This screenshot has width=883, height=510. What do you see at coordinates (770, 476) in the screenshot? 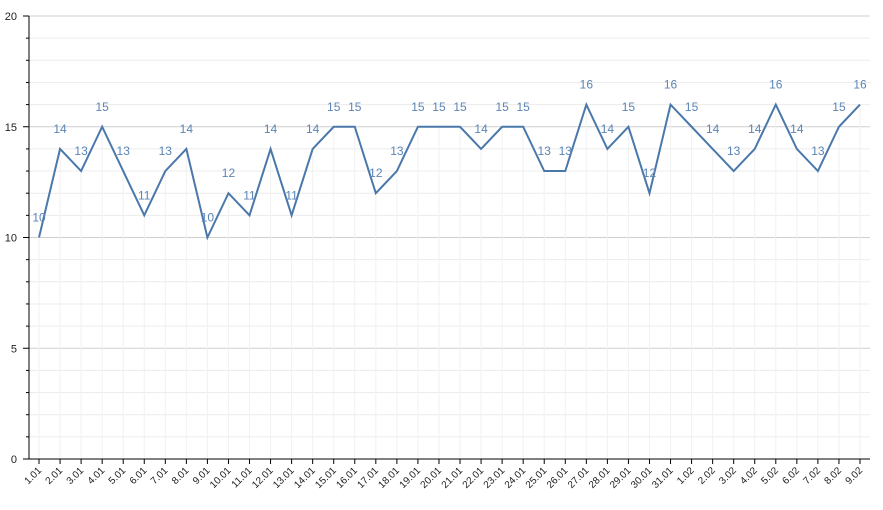
I see `x-tick-label: 5.02` at bounding box center [770, 476].